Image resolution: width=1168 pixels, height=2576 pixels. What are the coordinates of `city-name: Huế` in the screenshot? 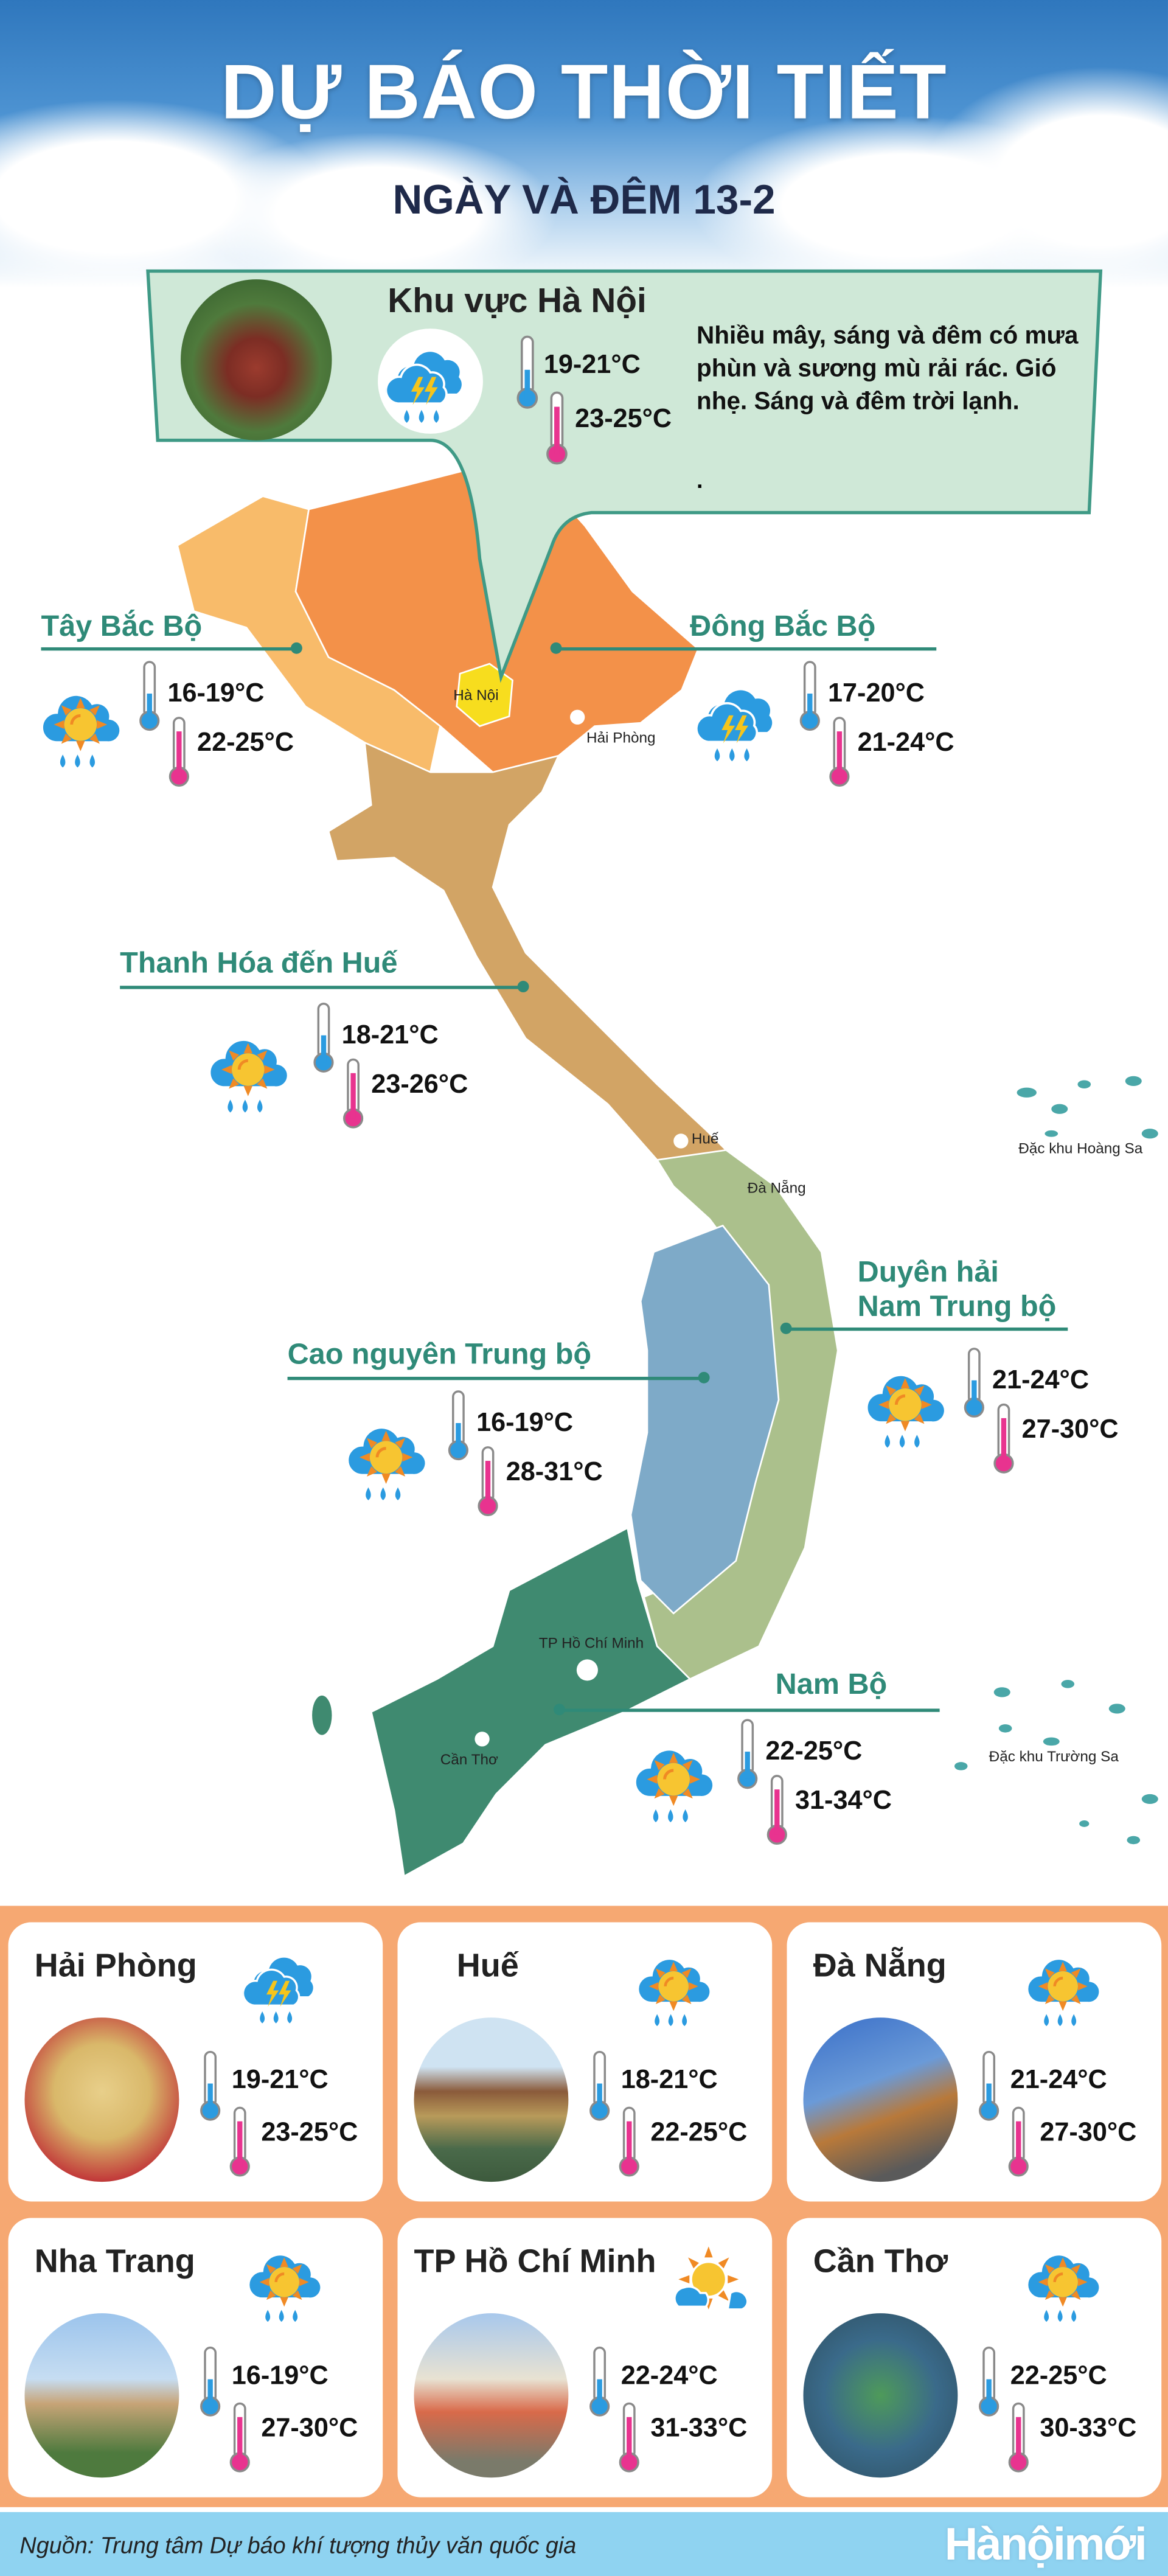 It's located at (487, 1966).